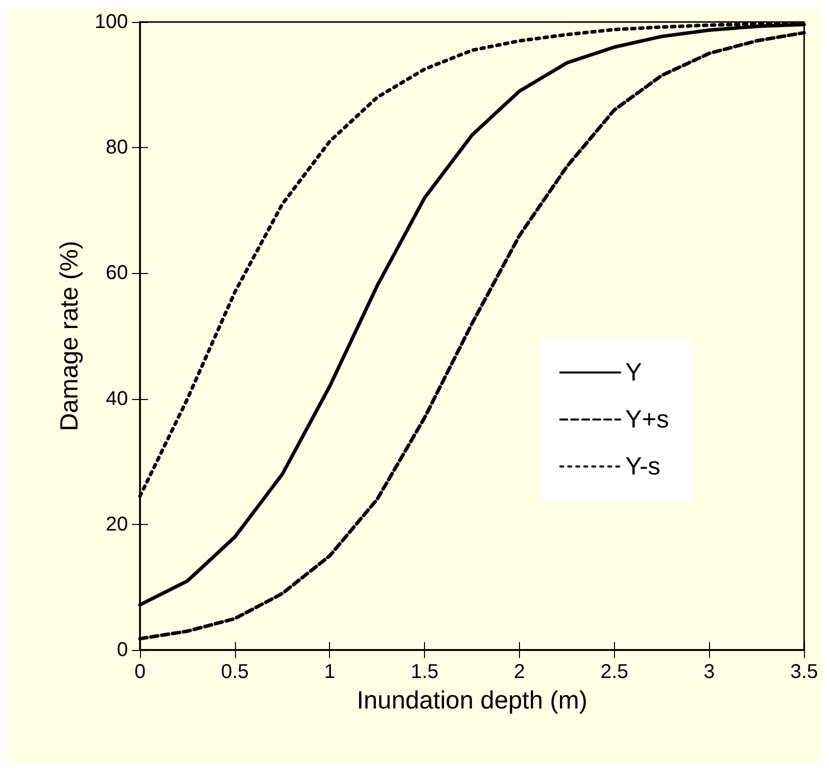 The height and width of the screenshot is (771, 829). Describe the element at coordinates (520, 672) in the screenshot. I see `x-tick-label: 2` at that location.